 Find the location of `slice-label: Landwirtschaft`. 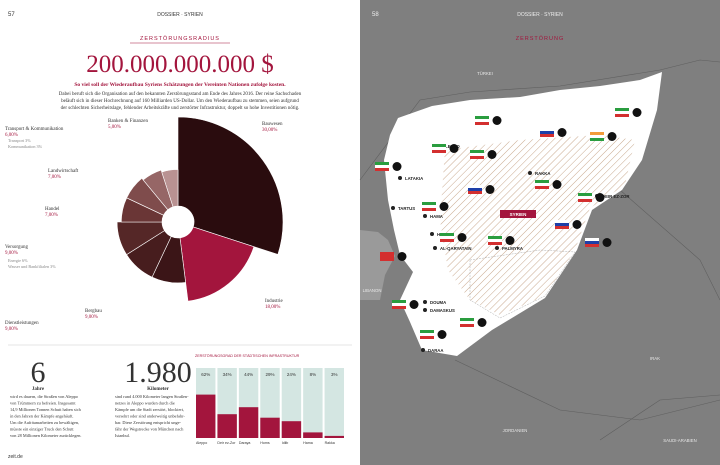

slice-label: Landwirtschaft is located at coordinates (63, 171).